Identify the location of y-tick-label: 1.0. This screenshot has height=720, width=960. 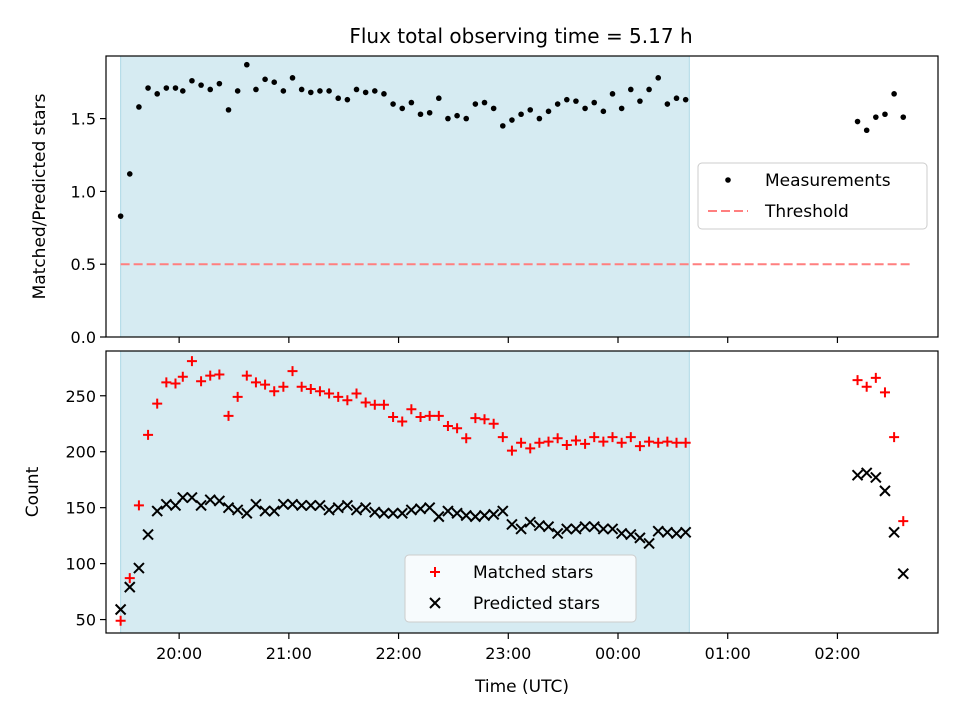
(83, 191).